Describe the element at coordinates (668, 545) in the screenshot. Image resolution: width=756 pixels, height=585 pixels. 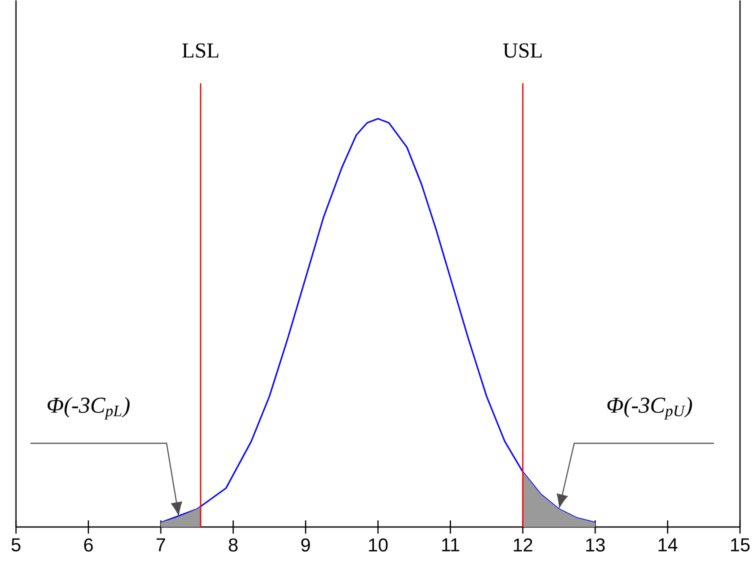
I see `x-tick-label: 14` at that location.